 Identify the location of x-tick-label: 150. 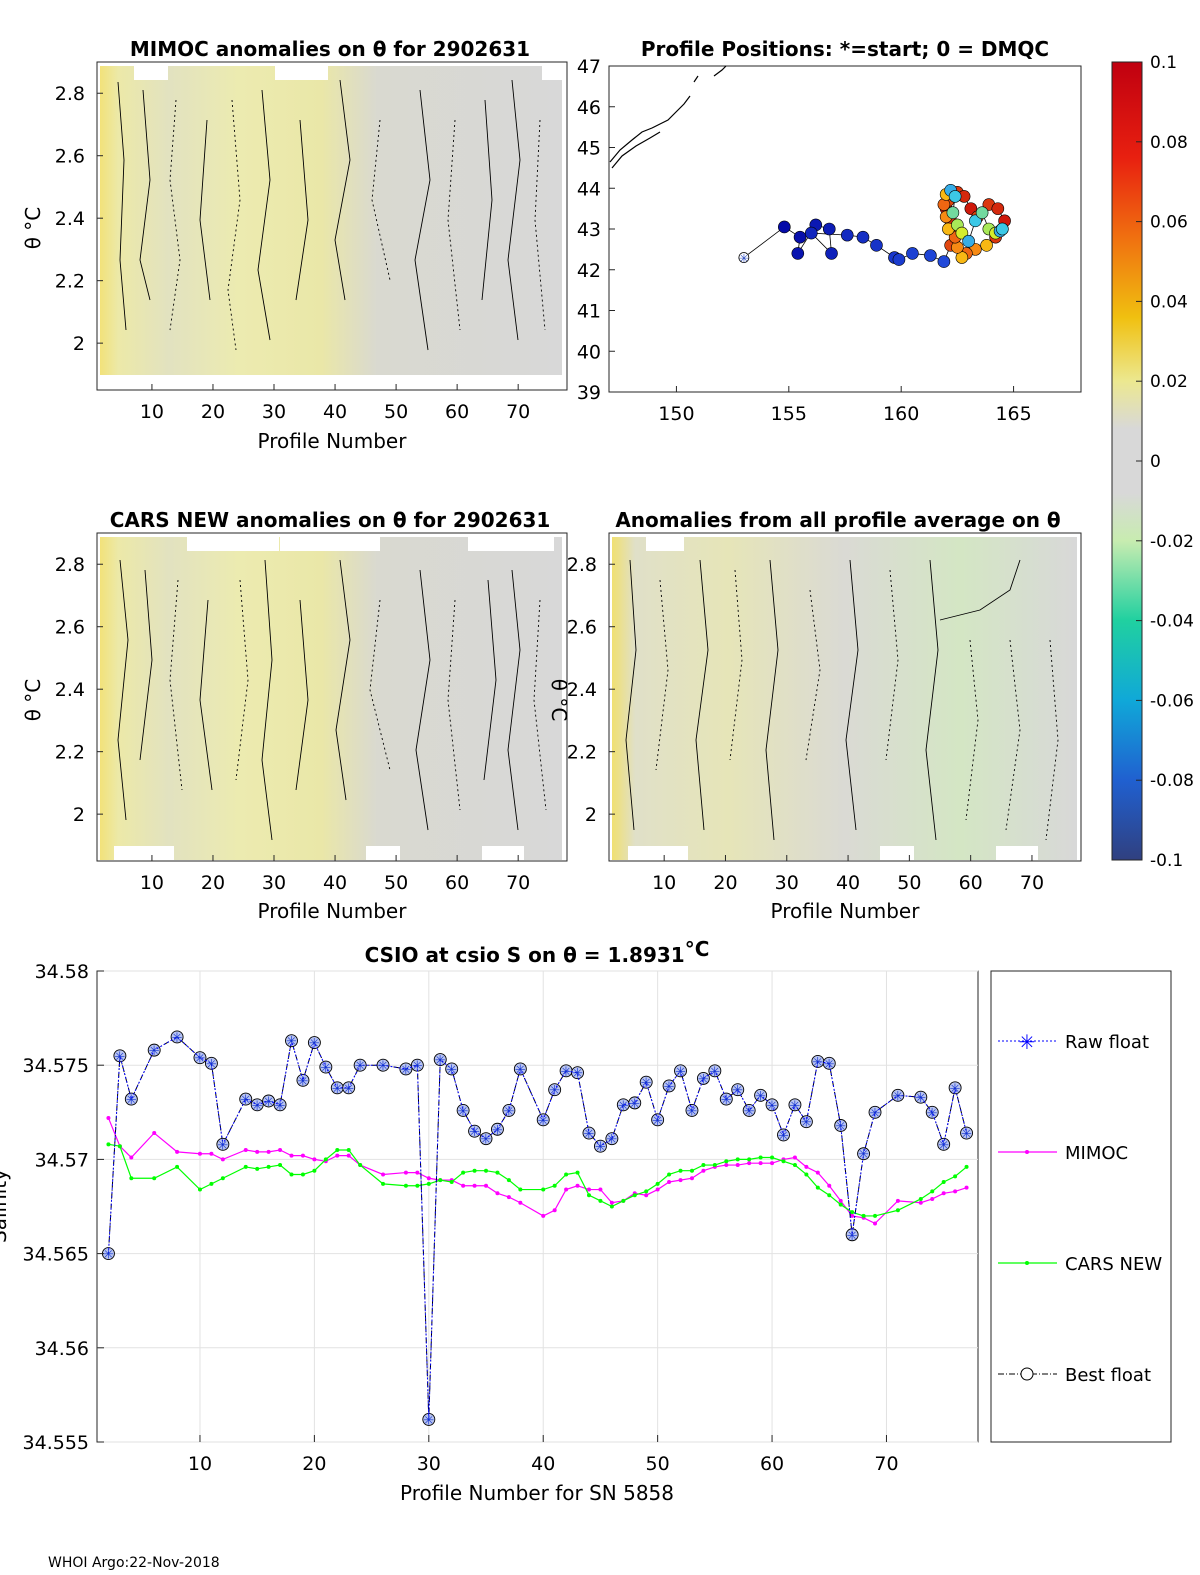
(676, 414).